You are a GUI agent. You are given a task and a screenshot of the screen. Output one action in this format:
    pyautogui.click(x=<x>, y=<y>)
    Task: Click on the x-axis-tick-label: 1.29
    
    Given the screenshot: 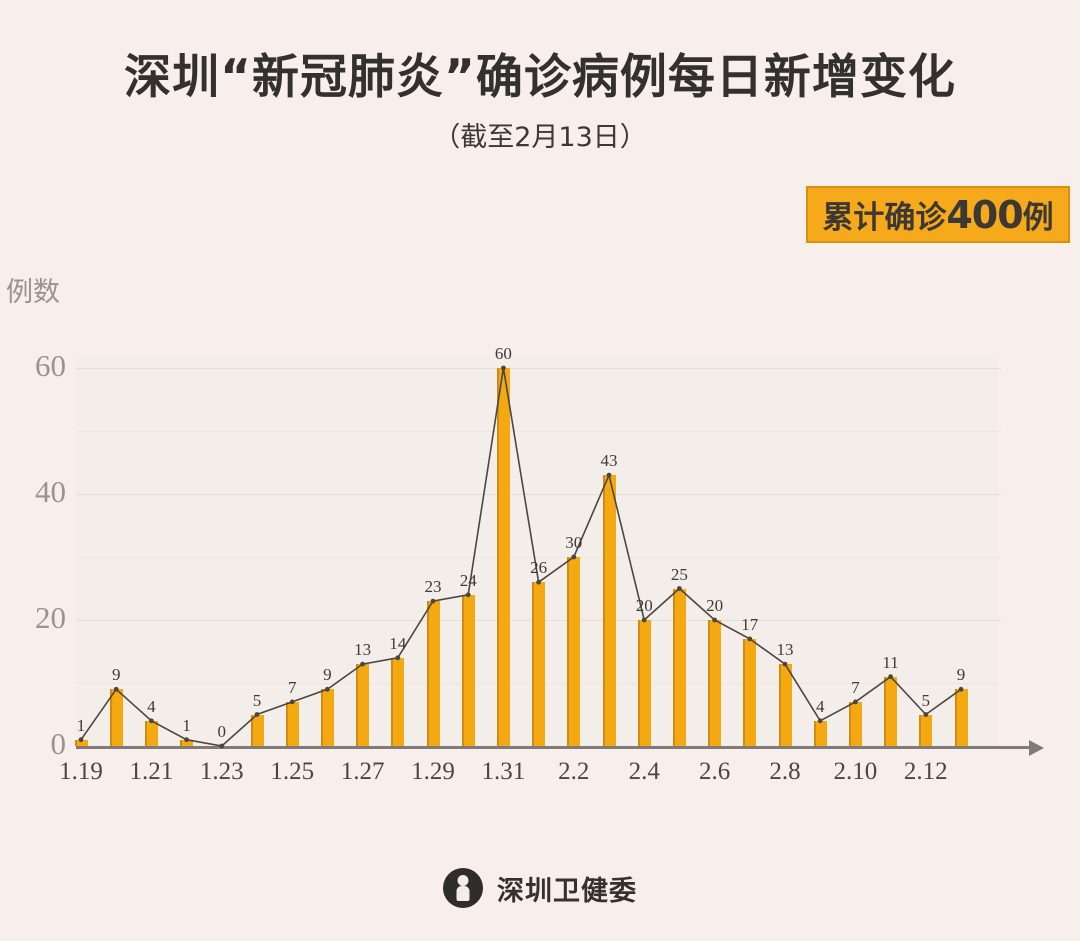 What is the action you would take?
    pyautogui.click(x=433, y=771)
    